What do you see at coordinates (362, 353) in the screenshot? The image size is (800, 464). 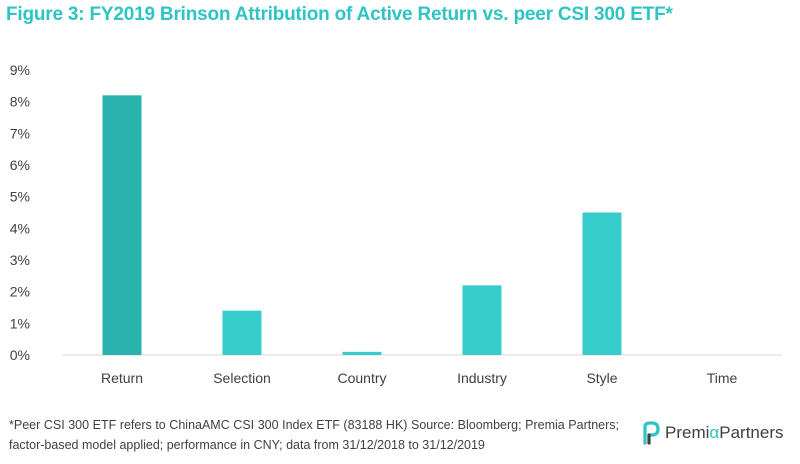 I see `bar-country` at bounding box center [362, 353].